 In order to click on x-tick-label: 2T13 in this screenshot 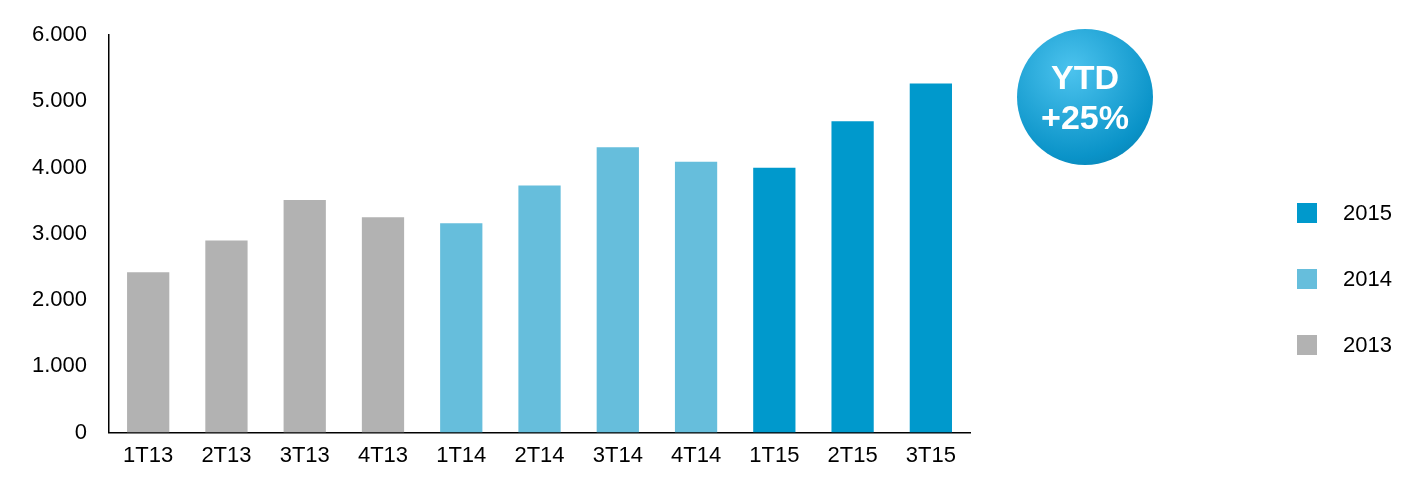, I will do `click(226, 454)`.